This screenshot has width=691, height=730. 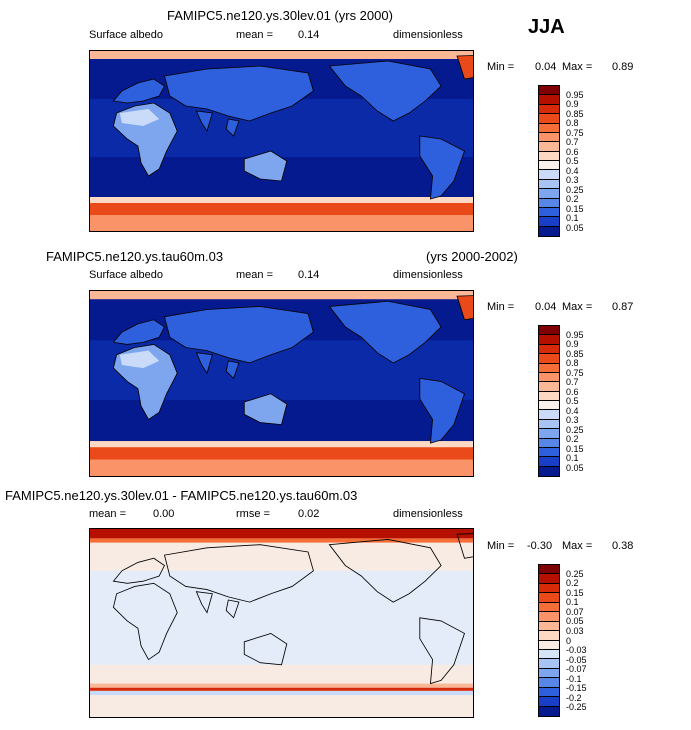 What do you see at coordinates (572, 420) in the screenshot?
I see `colorbar-level-label: 0.3` at bounding box center [572, 420].